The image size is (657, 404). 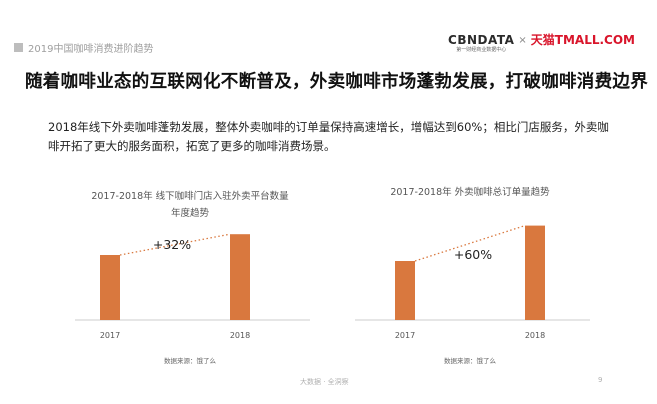 I want to click on chart-1-title-line-2: 年度趋势, so click(x=190, y=213).